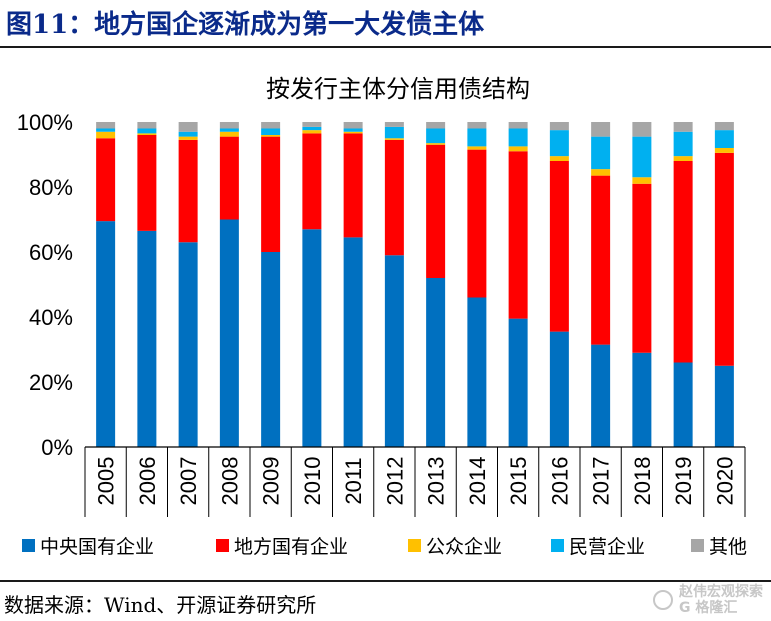  Describe the element at coordinates (559, 481) in the screenshot. I see `x-tick-label: 2016` at that location.